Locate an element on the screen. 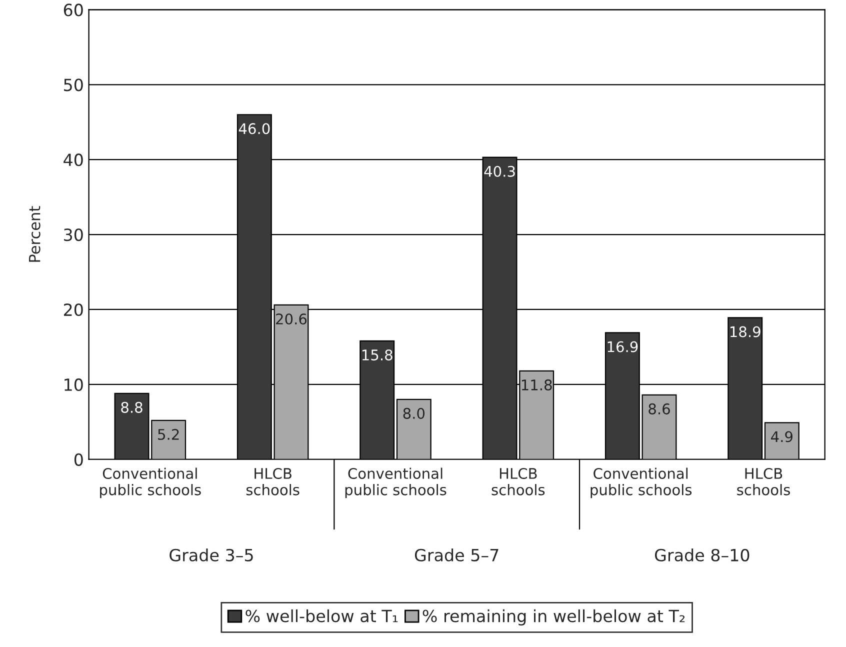 This screenshot has height=647, width=846. data-label: 46.0 is located at coordinates (254, 128).